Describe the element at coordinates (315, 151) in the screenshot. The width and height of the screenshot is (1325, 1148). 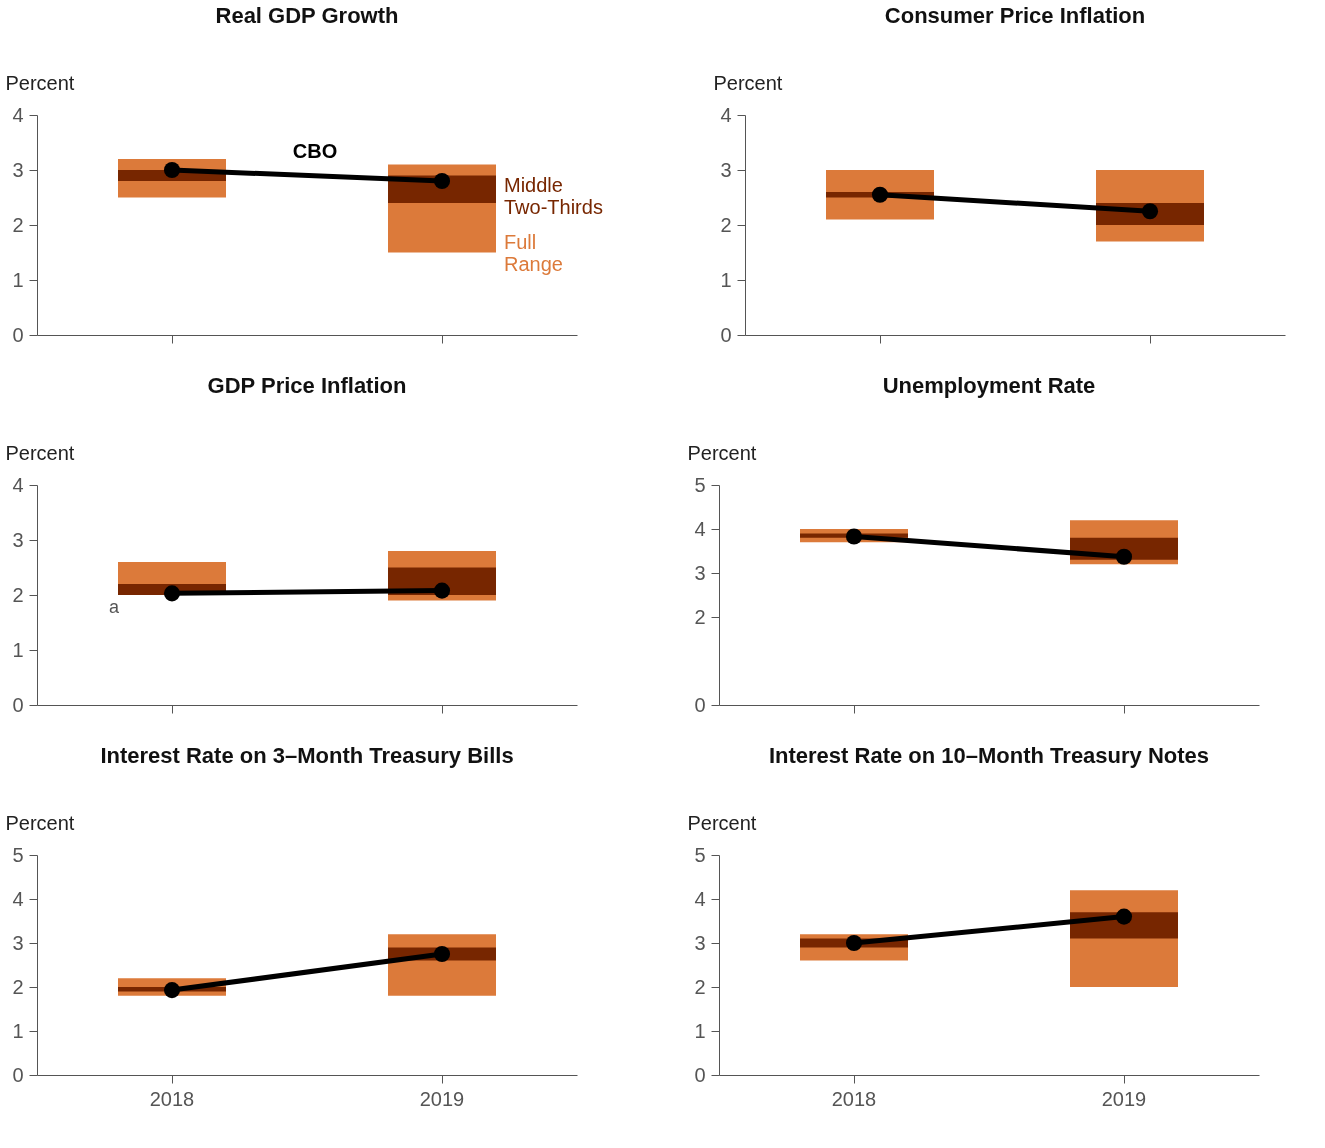
I see `series-label: CBO` at that location.